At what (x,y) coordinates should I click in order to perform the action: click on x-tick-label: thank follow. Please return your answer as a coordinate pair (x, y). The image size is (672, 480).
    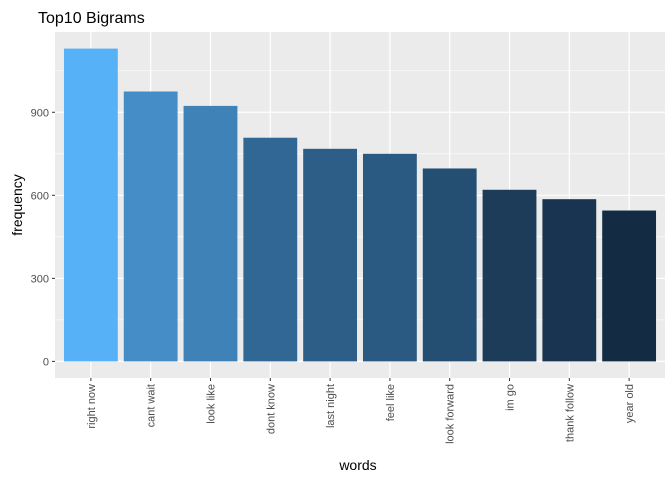
    Looking at the image, I should click on (570, 413).